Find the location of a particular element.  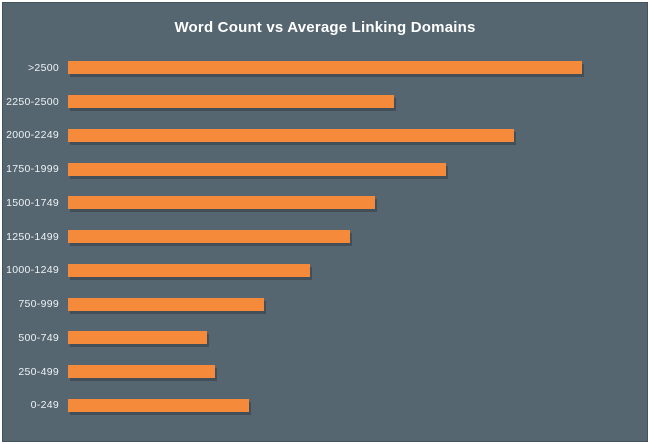

category-label: 1500-1749 is located at coordinates (32, 202).